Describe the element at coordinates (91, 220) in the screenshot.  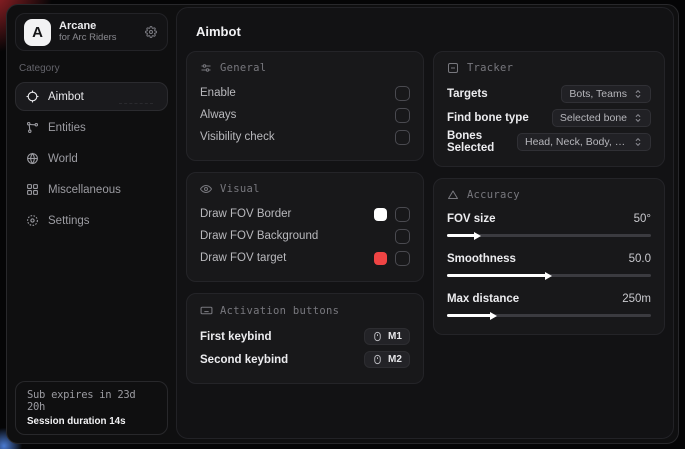
I see `sidebar-item-settings: Settings` at that location.